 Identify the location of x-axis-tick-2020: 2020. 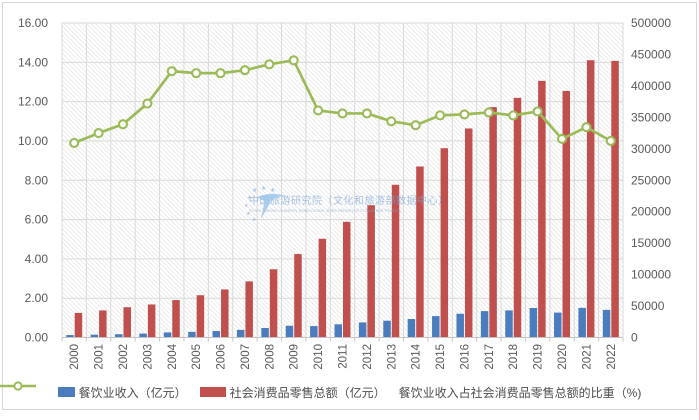
(563, 357).